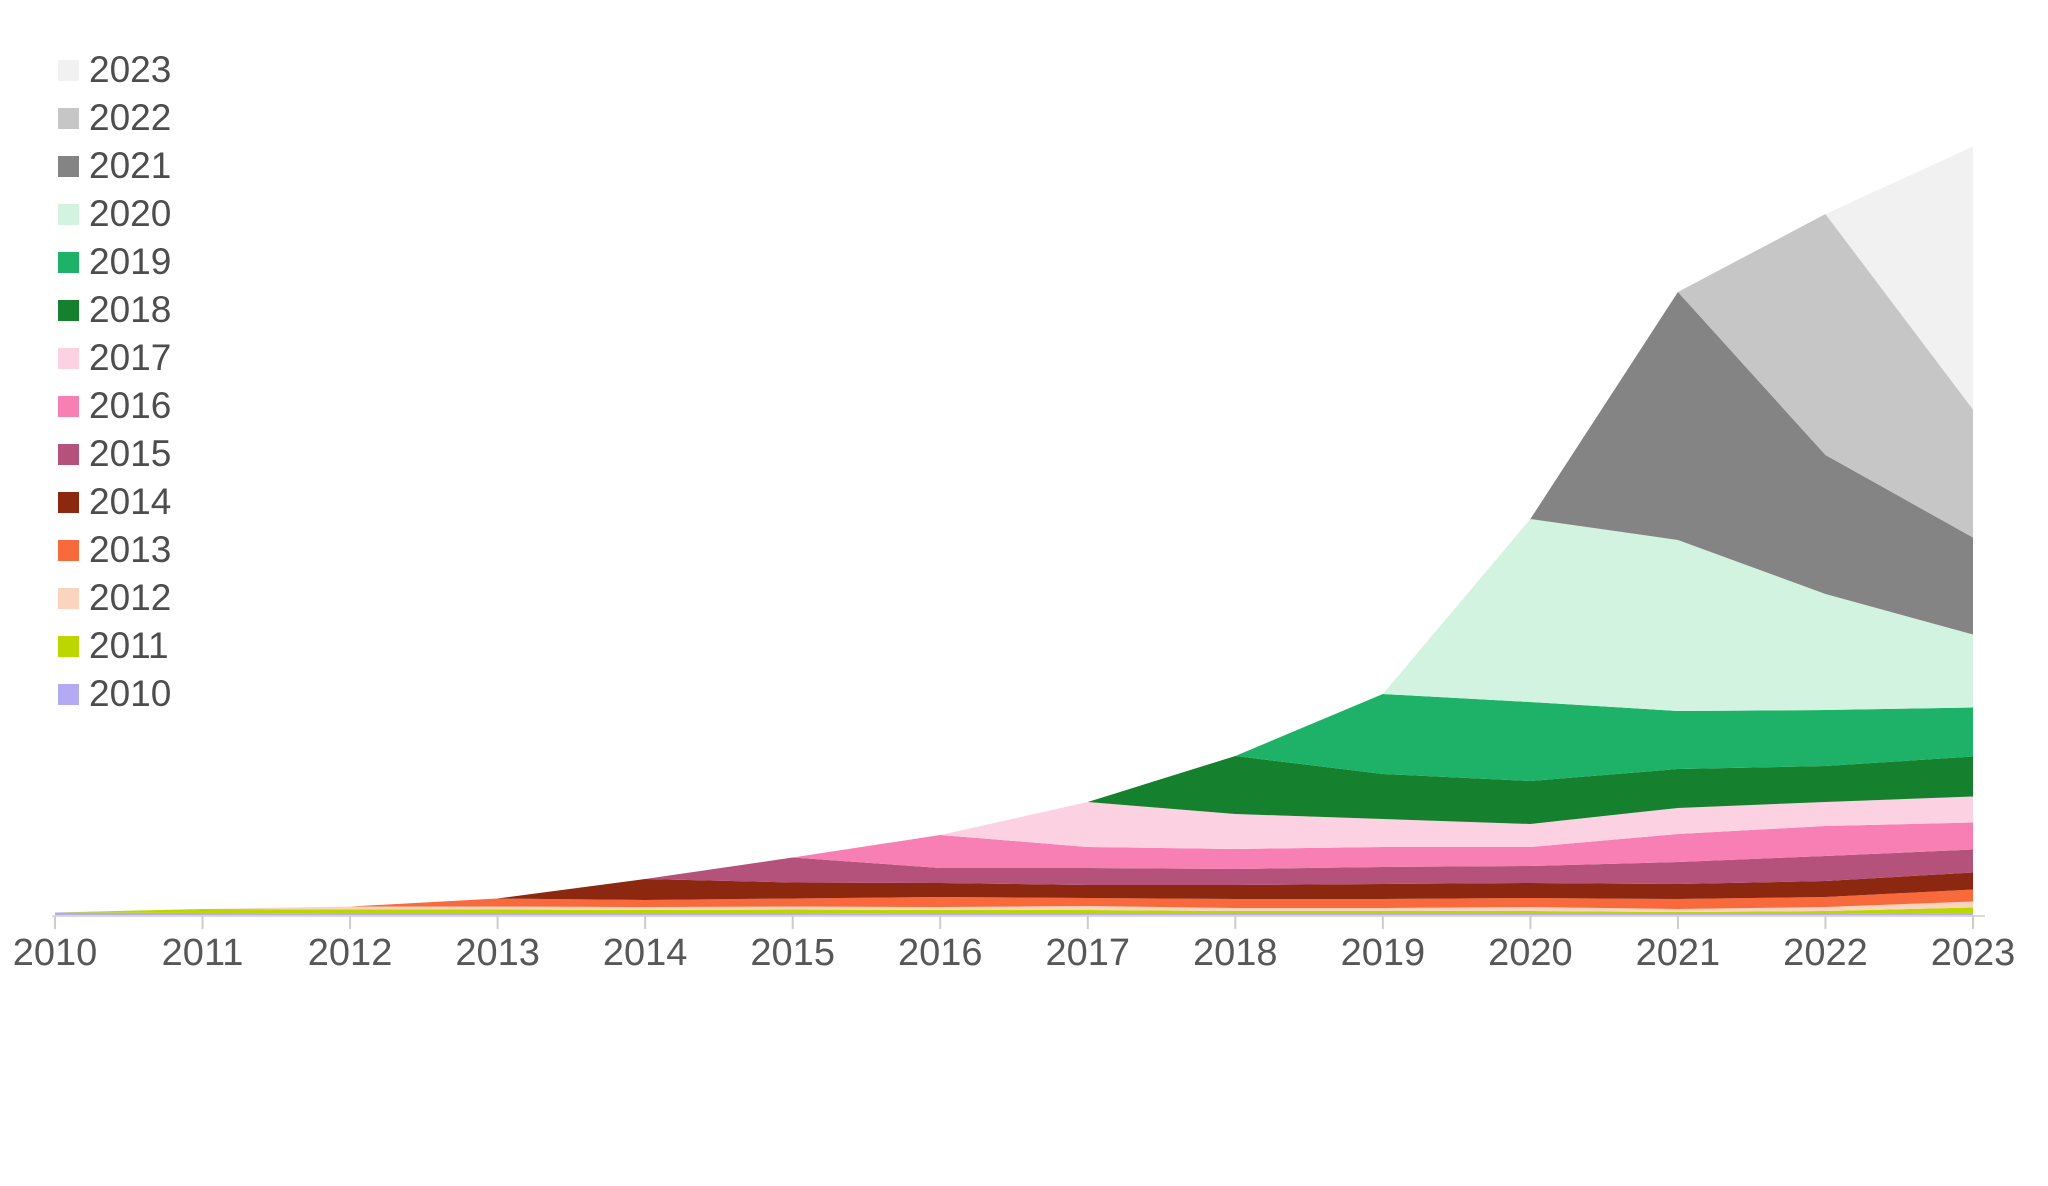  I want to click on legend-item-2018: 2018, so click(114, 310).